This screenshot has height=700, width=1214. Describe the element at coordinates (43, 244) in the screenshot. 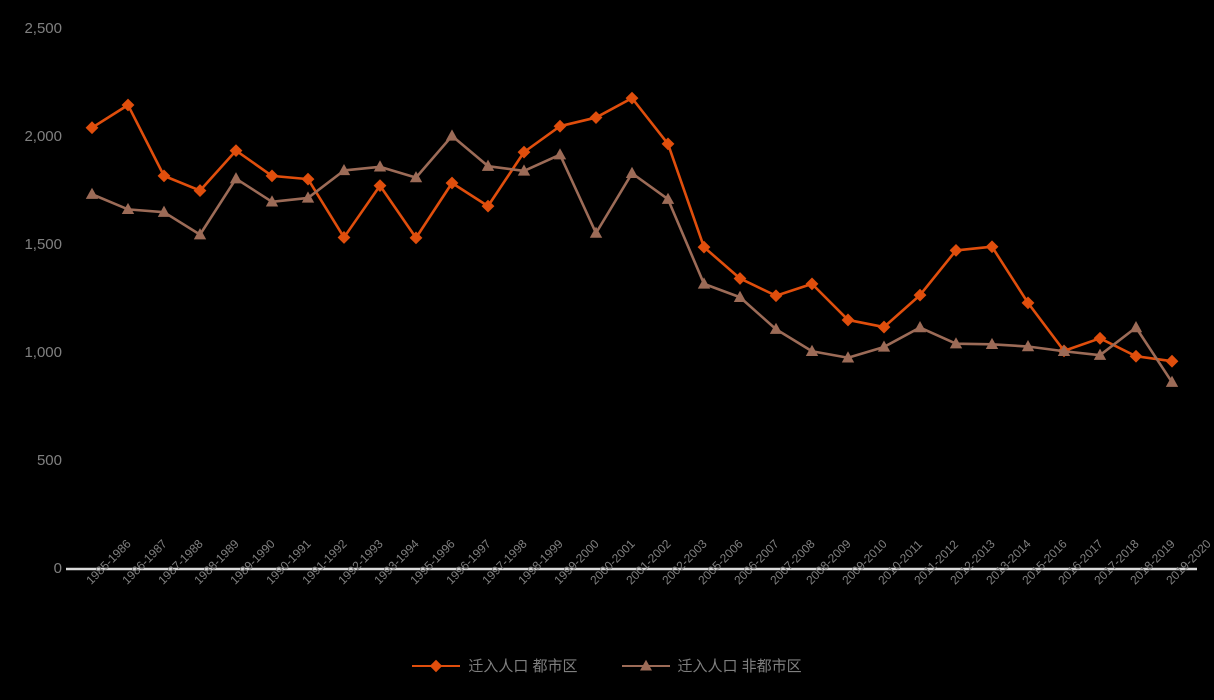

I see `y-tick-label: 1,500` at that location.